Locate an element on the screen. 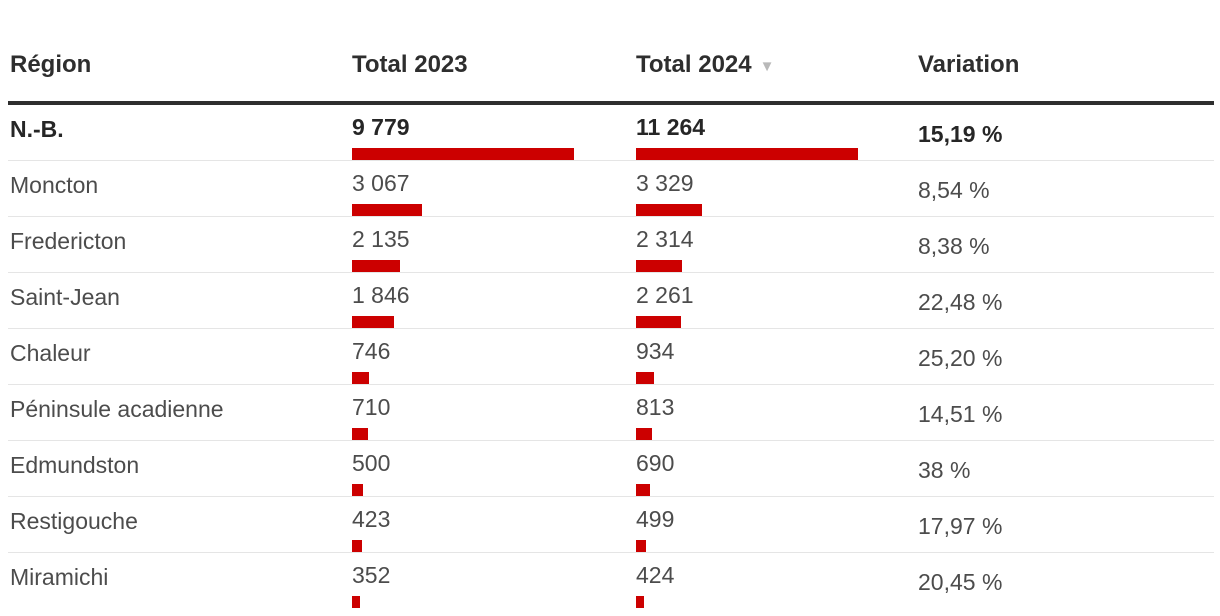 The height and width of the screenshot is (616, 1220). total-2024-cell: 424 is located at coordinates (777, 581).